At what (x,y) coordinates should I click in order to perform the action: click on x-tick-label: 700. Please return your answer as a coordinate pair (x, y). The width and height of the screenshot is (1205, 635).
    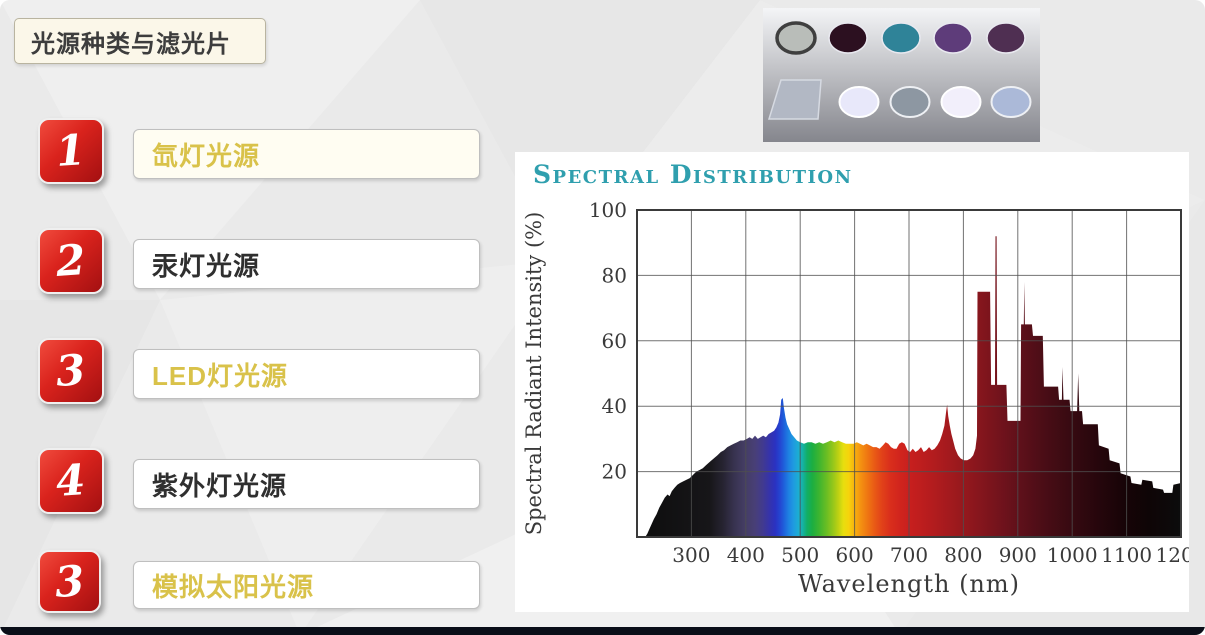
    Looking at the image, I should click on (909, 555).